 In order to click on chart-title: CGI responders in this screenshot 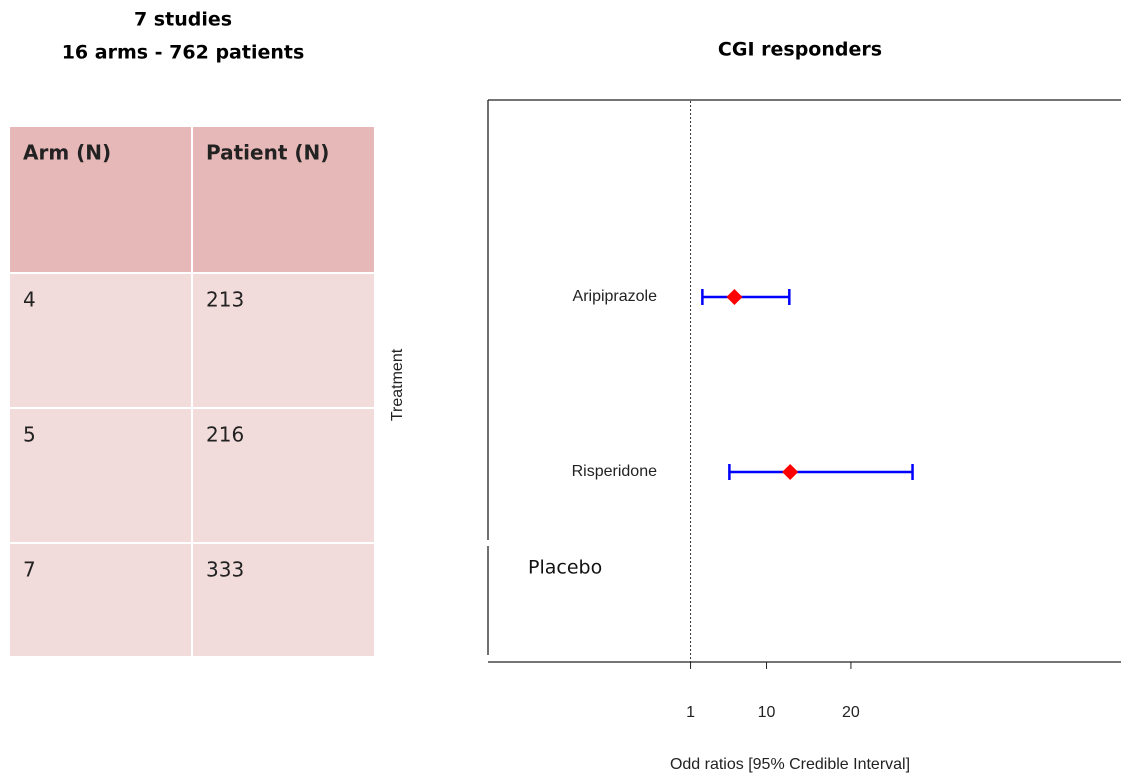, I will do `click(800, 50)`.